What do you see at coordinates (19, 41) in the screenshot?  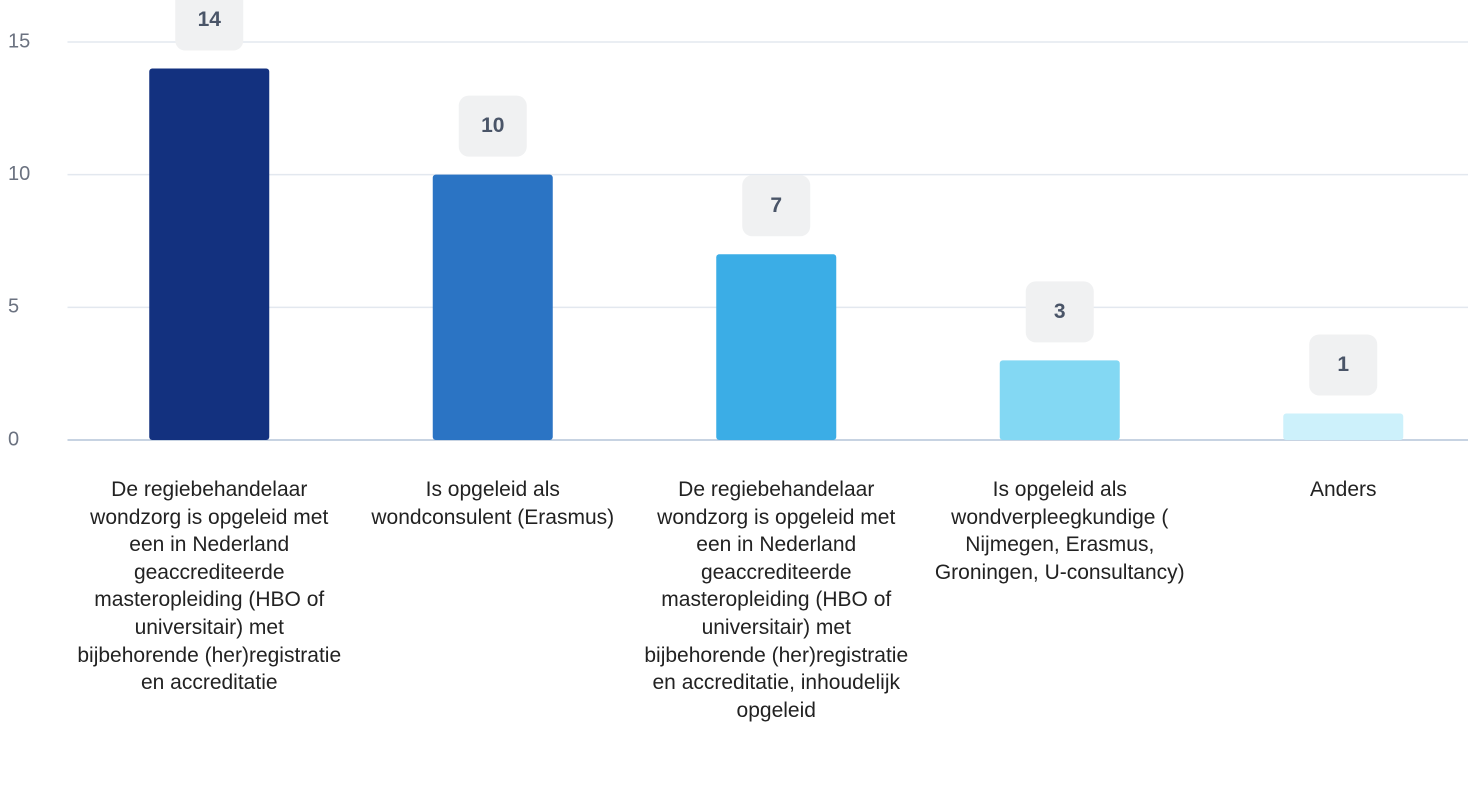 I see `y-tick-label: 15` at bounding box center [19, 41].